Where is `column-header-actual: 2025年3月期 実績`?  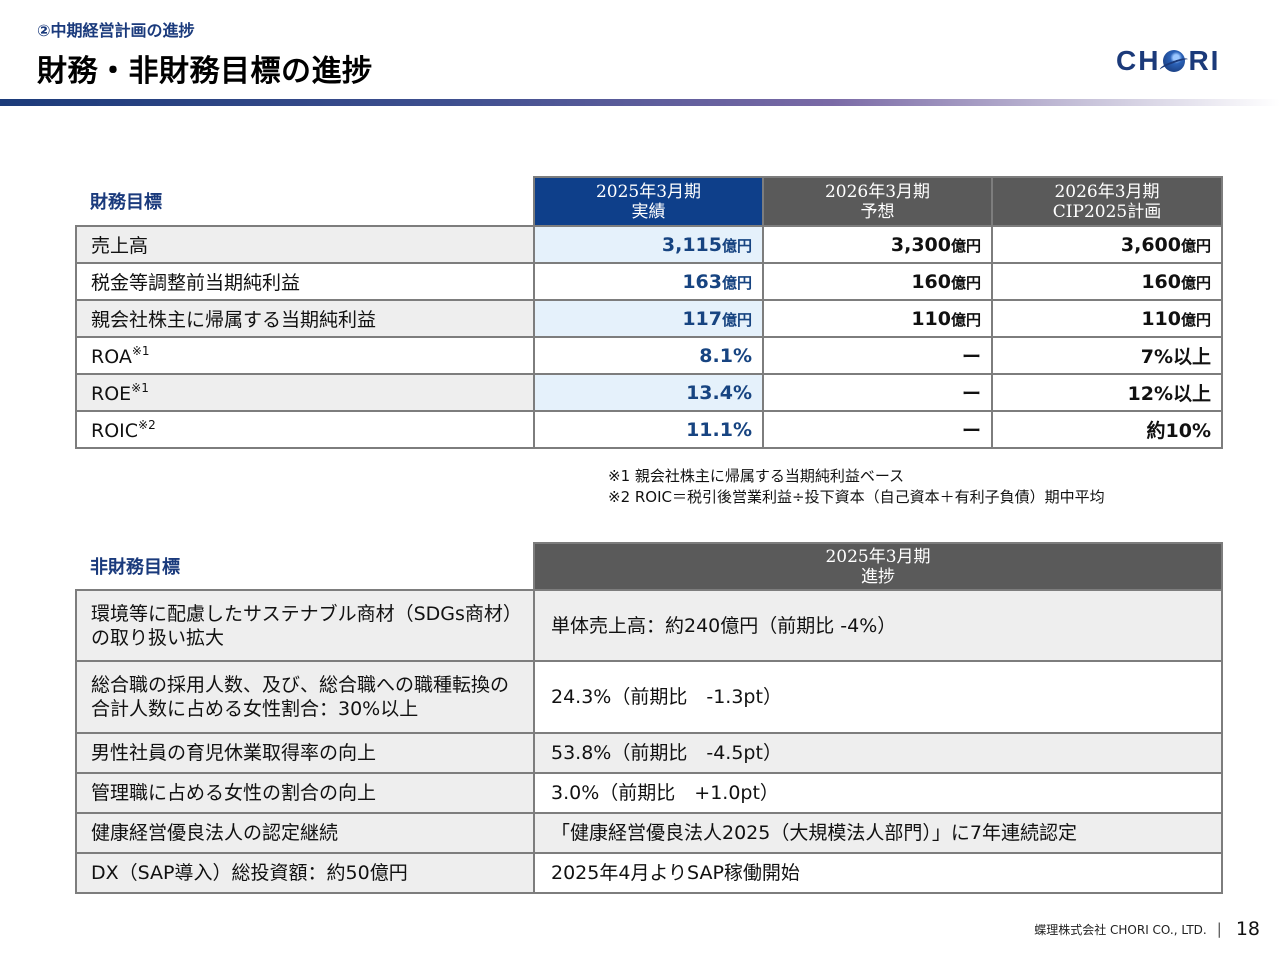
column-header-actual: 2025年3月期 実績 is located at coordinates (648, 201).